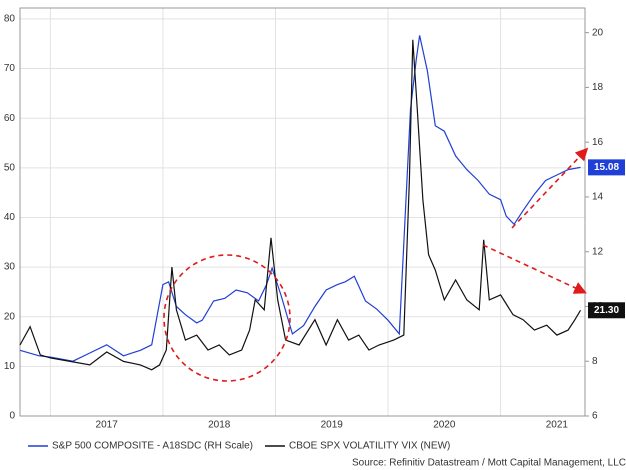 The height and width of the screenshot is (470, 626). Describe the element at coordinates (10, 217) in the screenshot. I see `y-tick-label: 40` at that location.